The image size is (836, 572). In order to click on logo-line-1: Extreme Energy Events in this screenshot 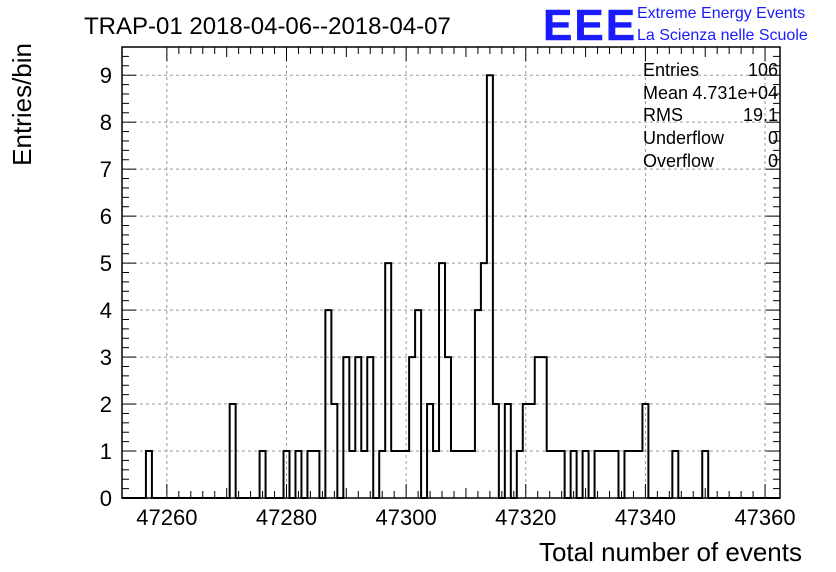, I will do `click(721, 13)`.